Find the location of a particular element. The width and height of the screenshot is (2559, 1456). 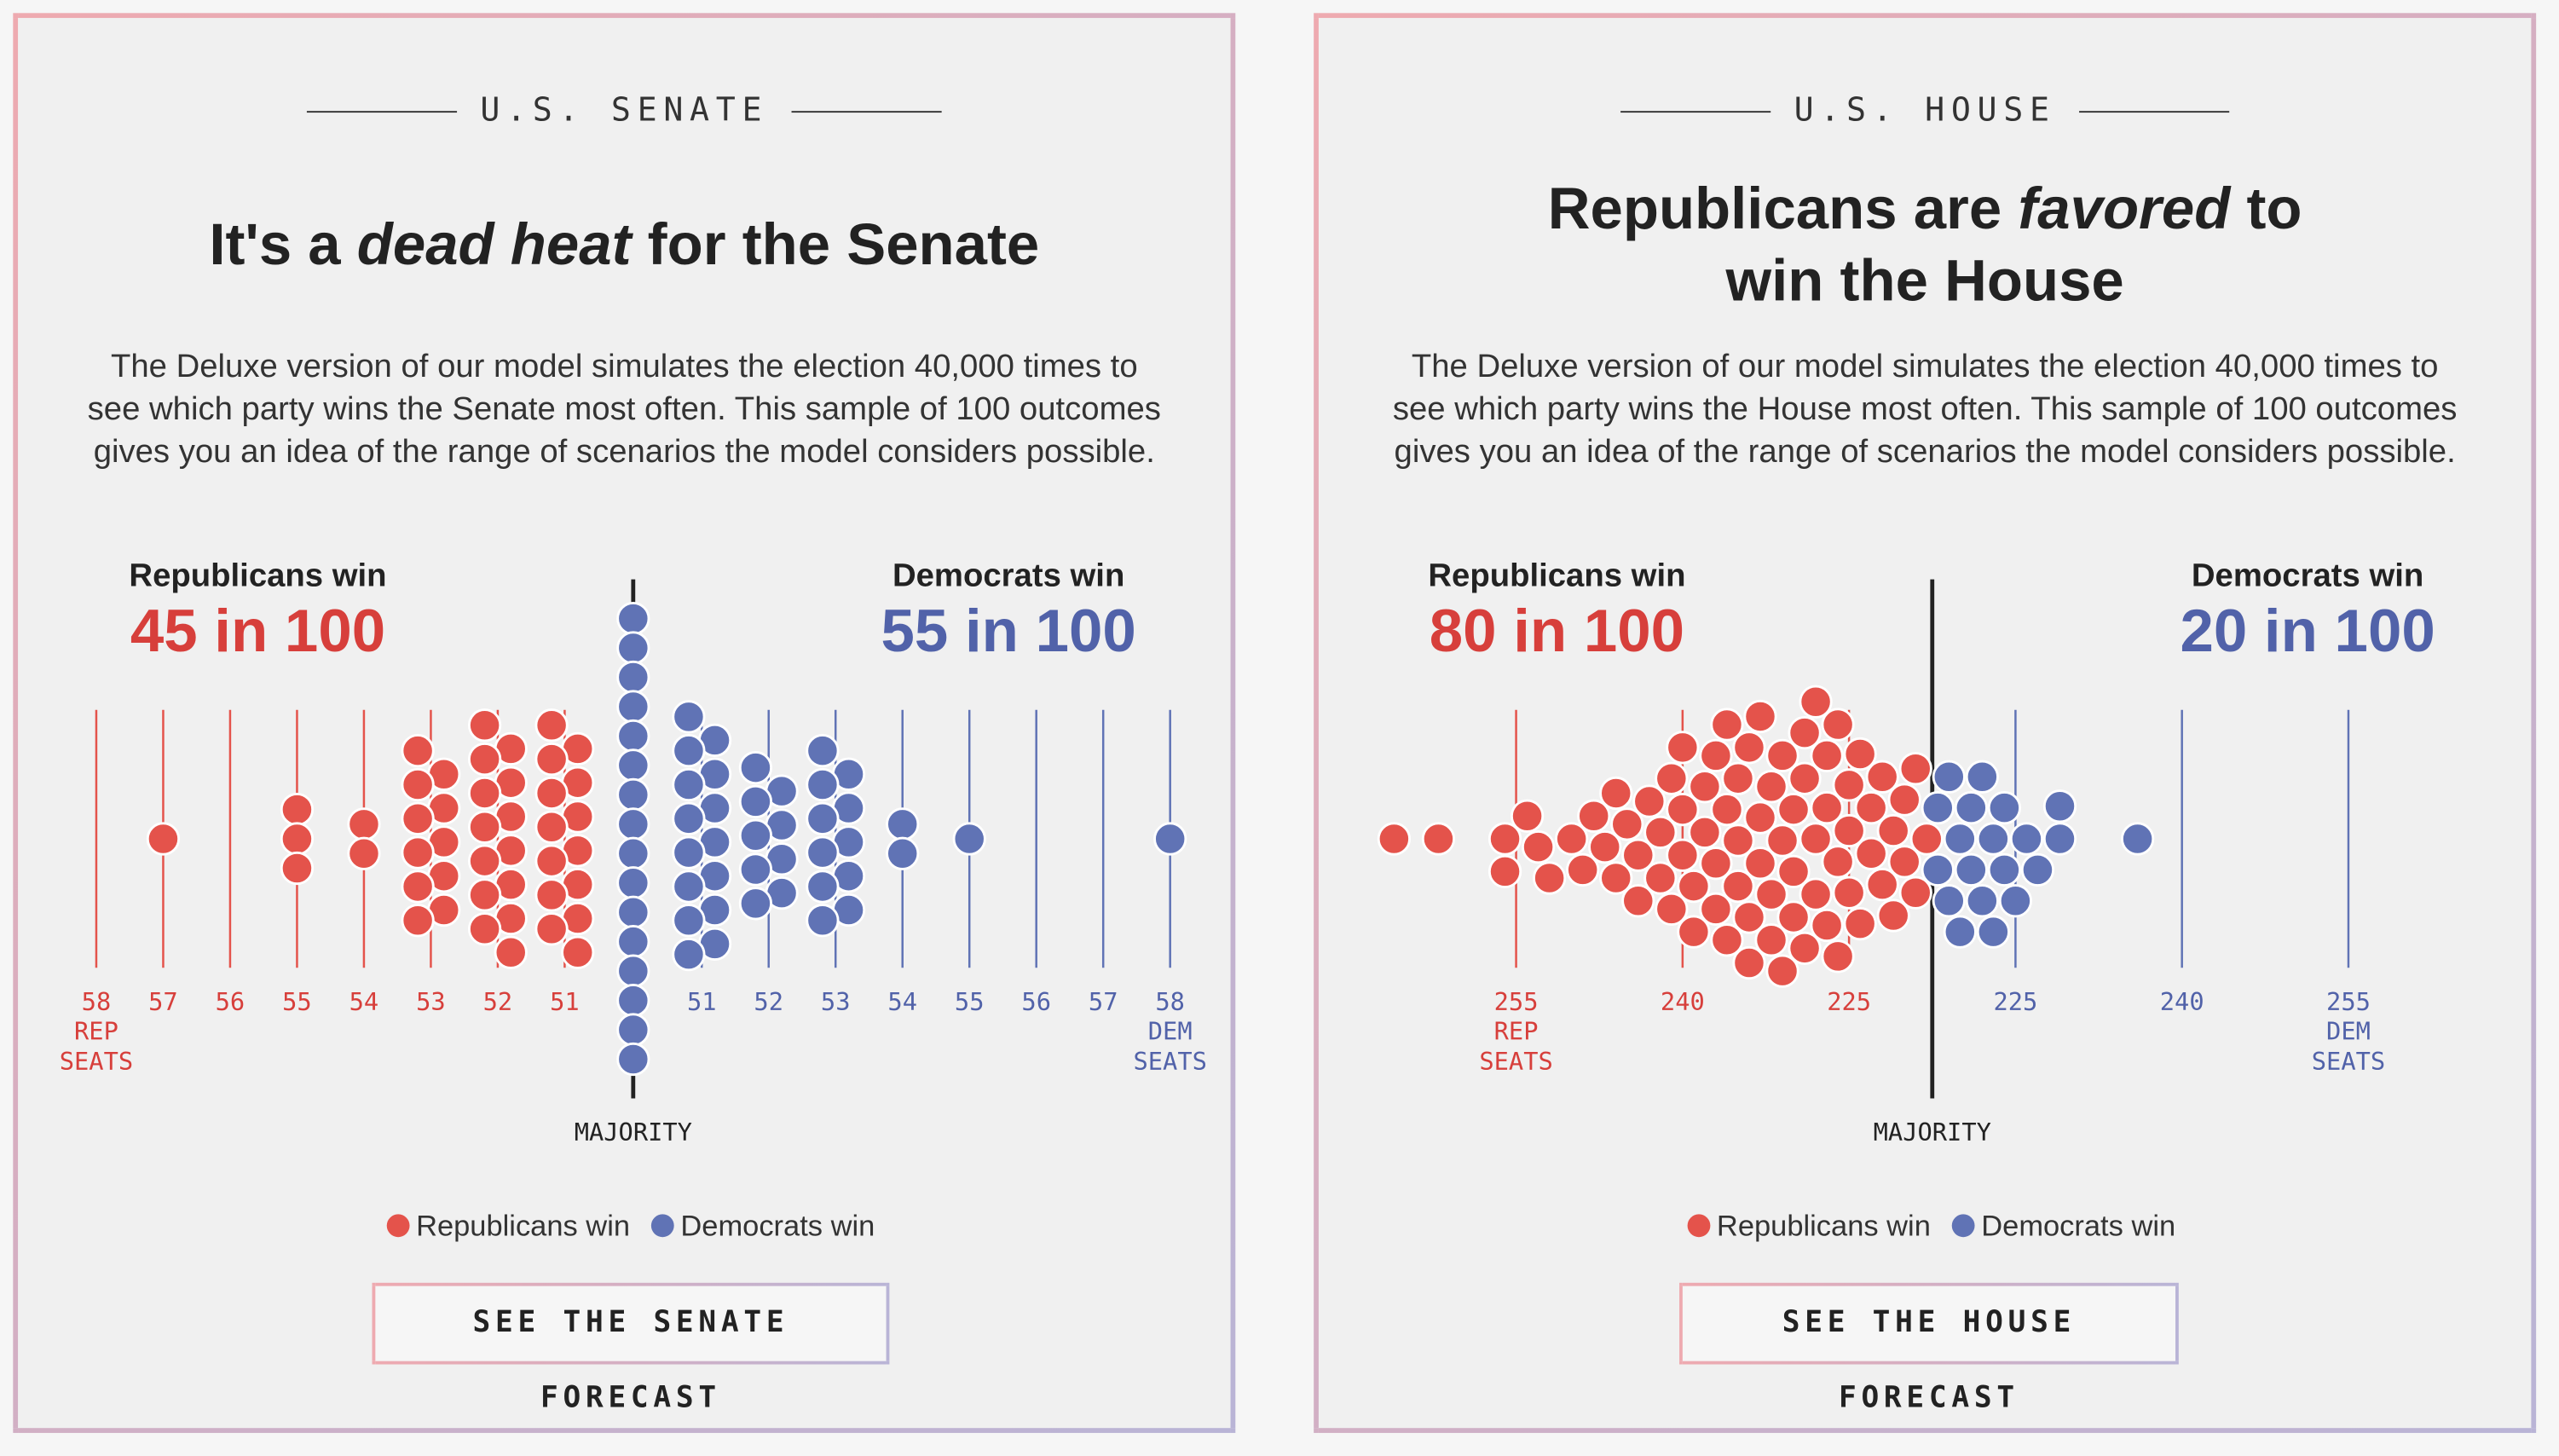

dem-legend-label: Democrats win is located at coordinates (2078, 1225).